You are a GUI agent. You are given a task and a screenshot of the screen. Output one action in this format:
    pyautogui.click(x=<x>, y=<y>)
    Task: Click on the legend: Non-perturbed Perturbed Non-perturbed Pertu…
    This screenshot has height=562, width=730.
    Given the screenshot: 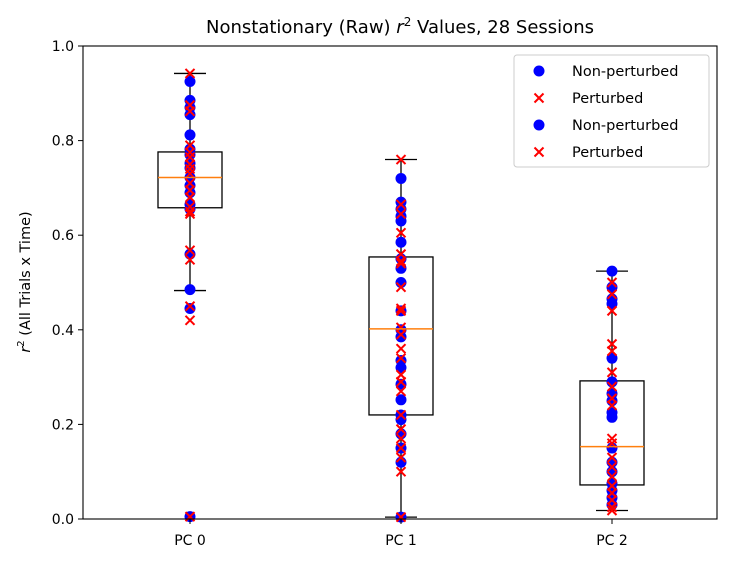 What is the action you would take?
    pyautogui.click(x=611, y=111)
    